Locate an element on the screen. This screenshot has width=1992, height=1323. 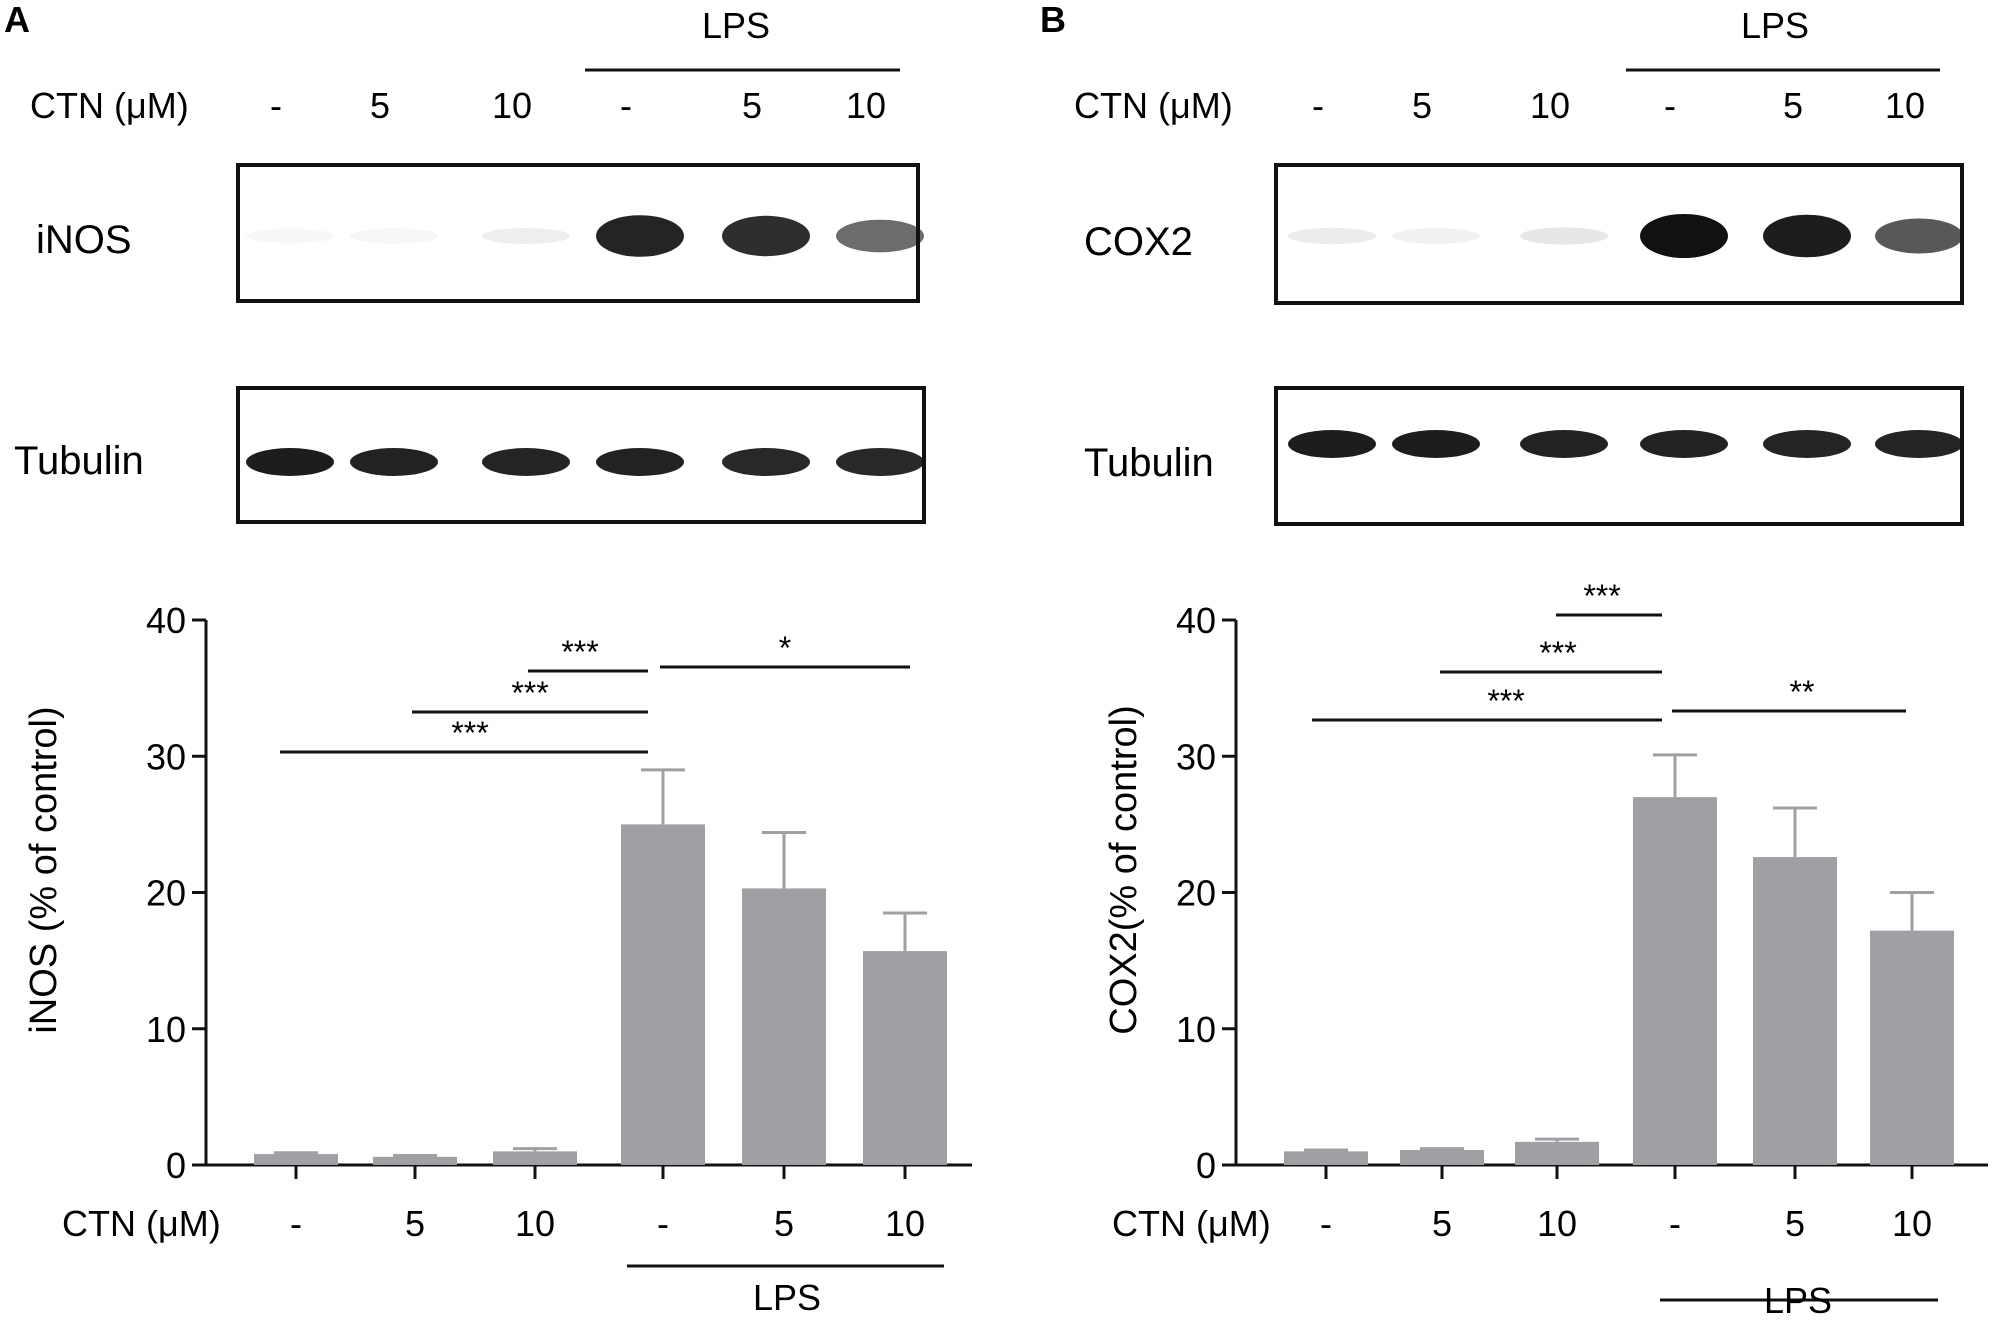
tubulin-blot-frame is located at coordinates (581, 455).